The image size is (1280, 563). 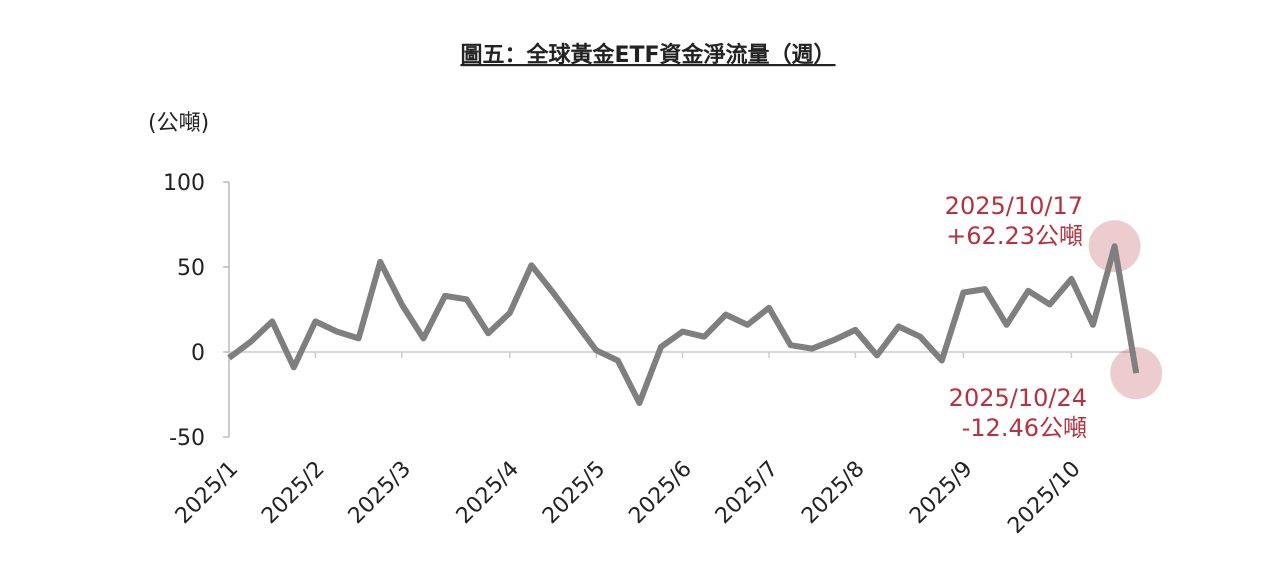 I want to click on annotation: -12.46公噸, so click(x=1024, y=428).